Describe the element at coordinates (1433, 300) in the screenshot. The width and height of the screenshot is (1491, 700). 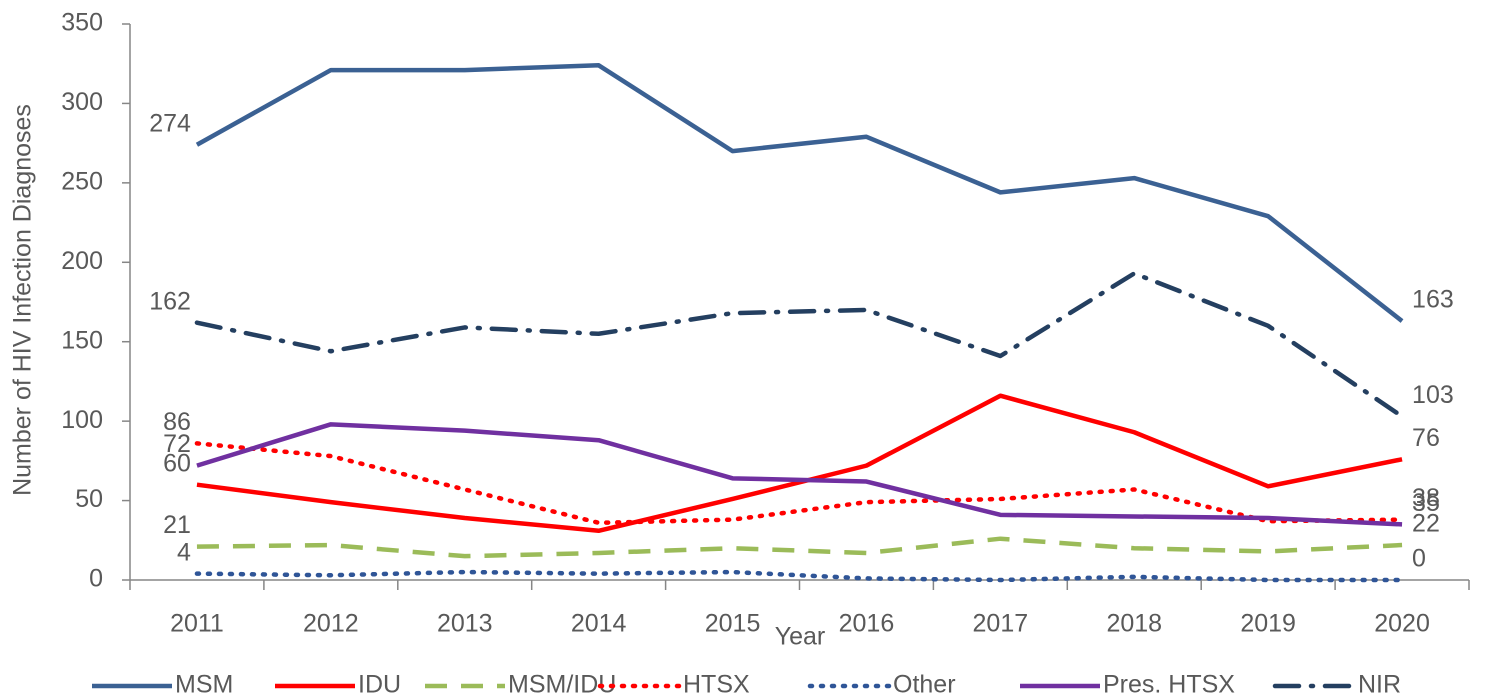
I see `data-label: 163` at that location.